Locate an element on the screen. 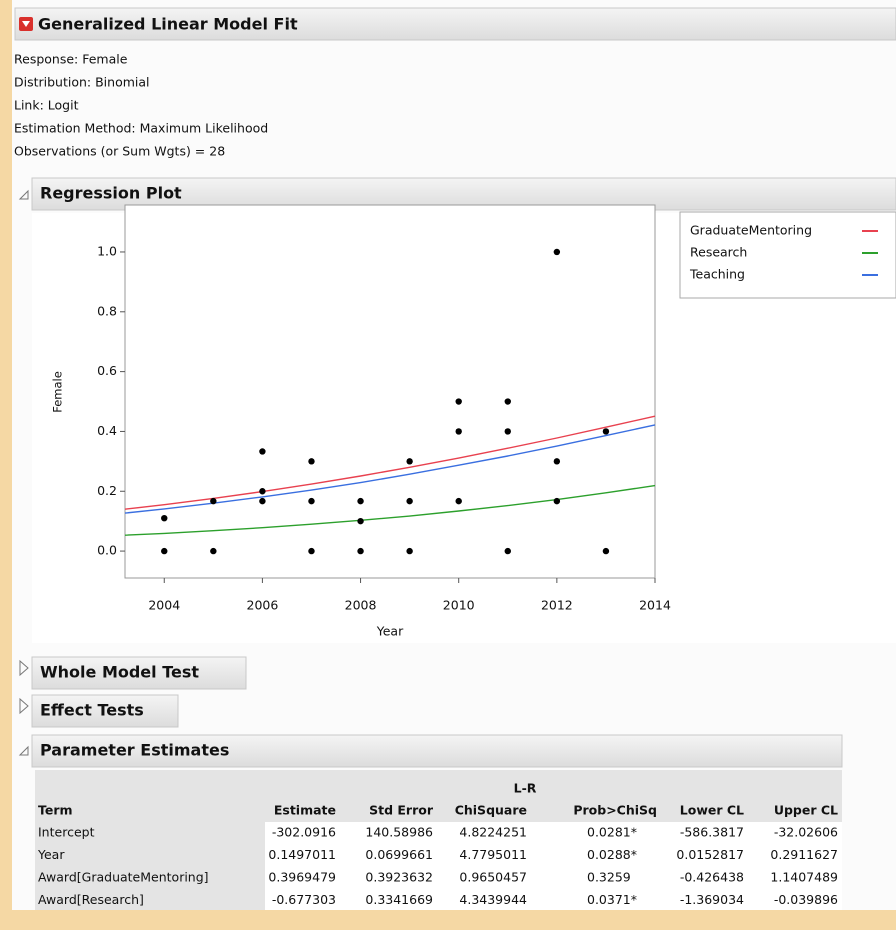 The image size is (896, 930). table-cell: 0.9650457 is located at coordinates (493, 877).